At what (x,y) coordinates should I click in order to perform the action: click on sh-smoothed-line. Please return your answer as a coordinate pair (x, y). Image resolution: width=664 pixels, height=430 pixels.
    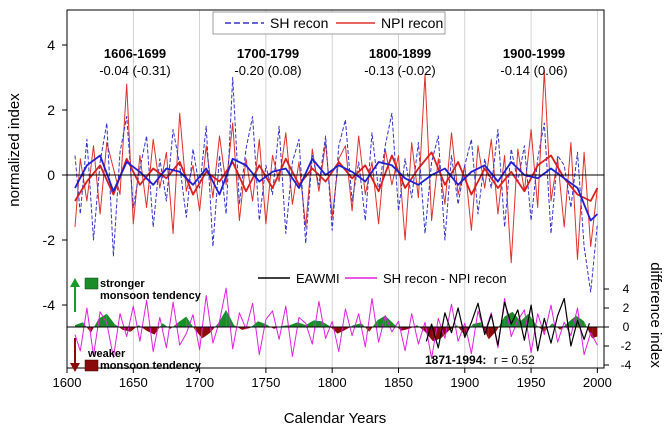
    Looking at the image, I should click on (336, 188).